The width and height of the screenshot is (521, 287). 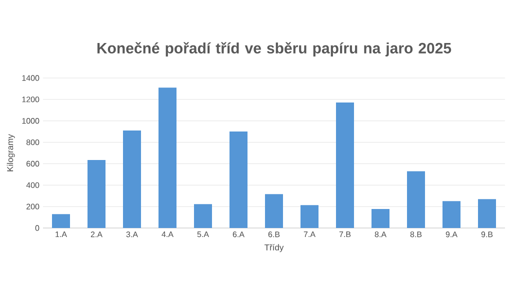 I want to click on x-tick-label: 6.B, so click(x=274, y=235).